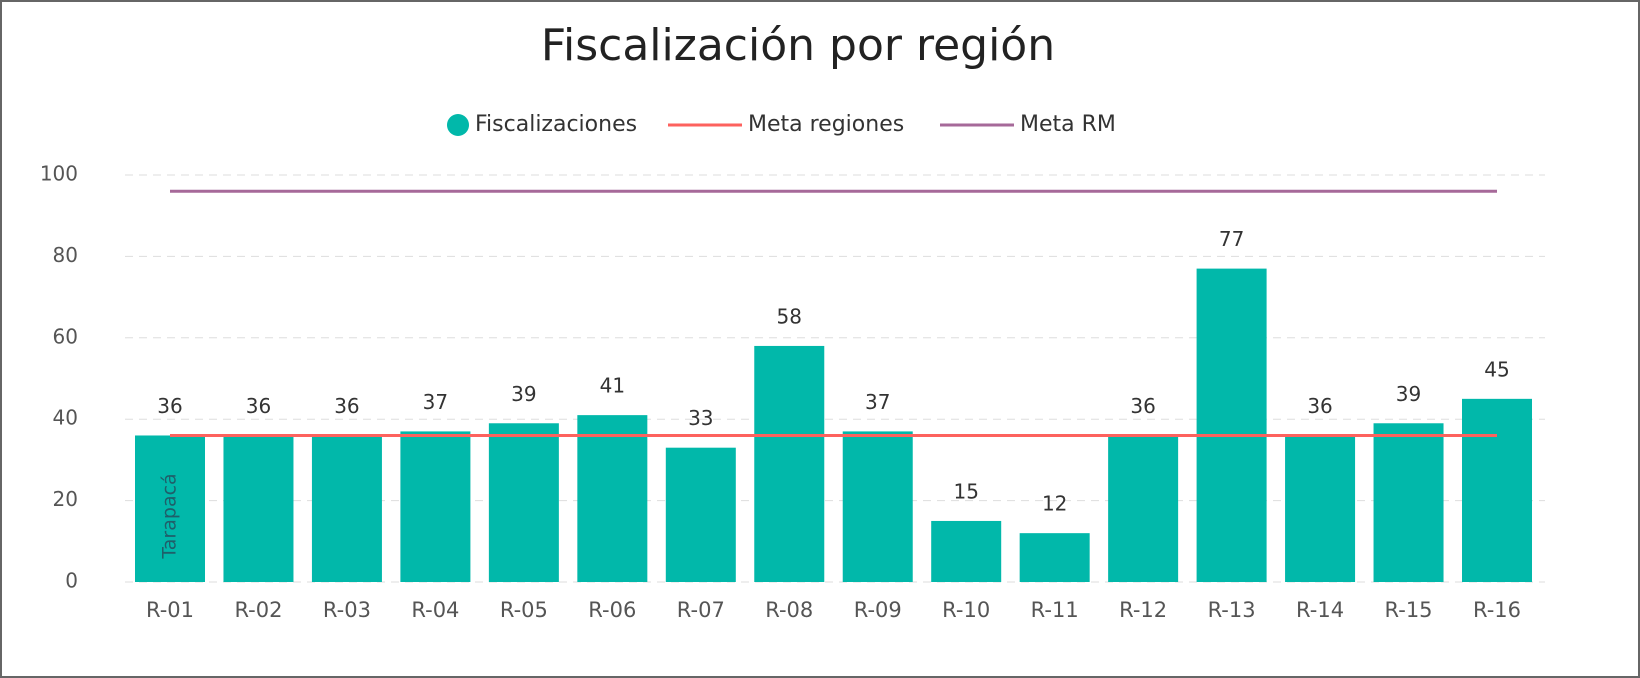 The height and width of the screenshot is (678, 1640). What do you see at coordinates (524, 610) in the screenshot?
I see `x-tick-label: R-05` at bounding box center [524, 610].